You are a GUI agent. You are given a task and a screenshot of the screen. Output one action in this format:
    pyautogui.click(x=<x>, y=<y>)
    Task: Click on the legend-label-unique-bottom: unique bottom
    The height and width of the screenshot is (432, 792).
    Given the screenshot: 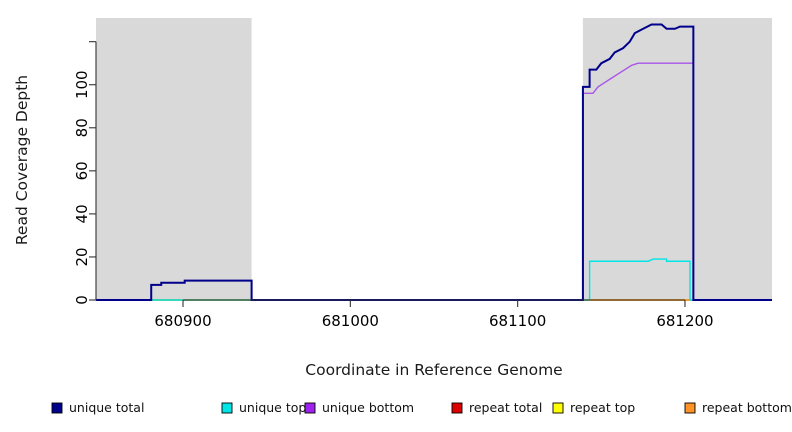 What is the action you would take?
    pyautogui.click(x=368, y=407)
    